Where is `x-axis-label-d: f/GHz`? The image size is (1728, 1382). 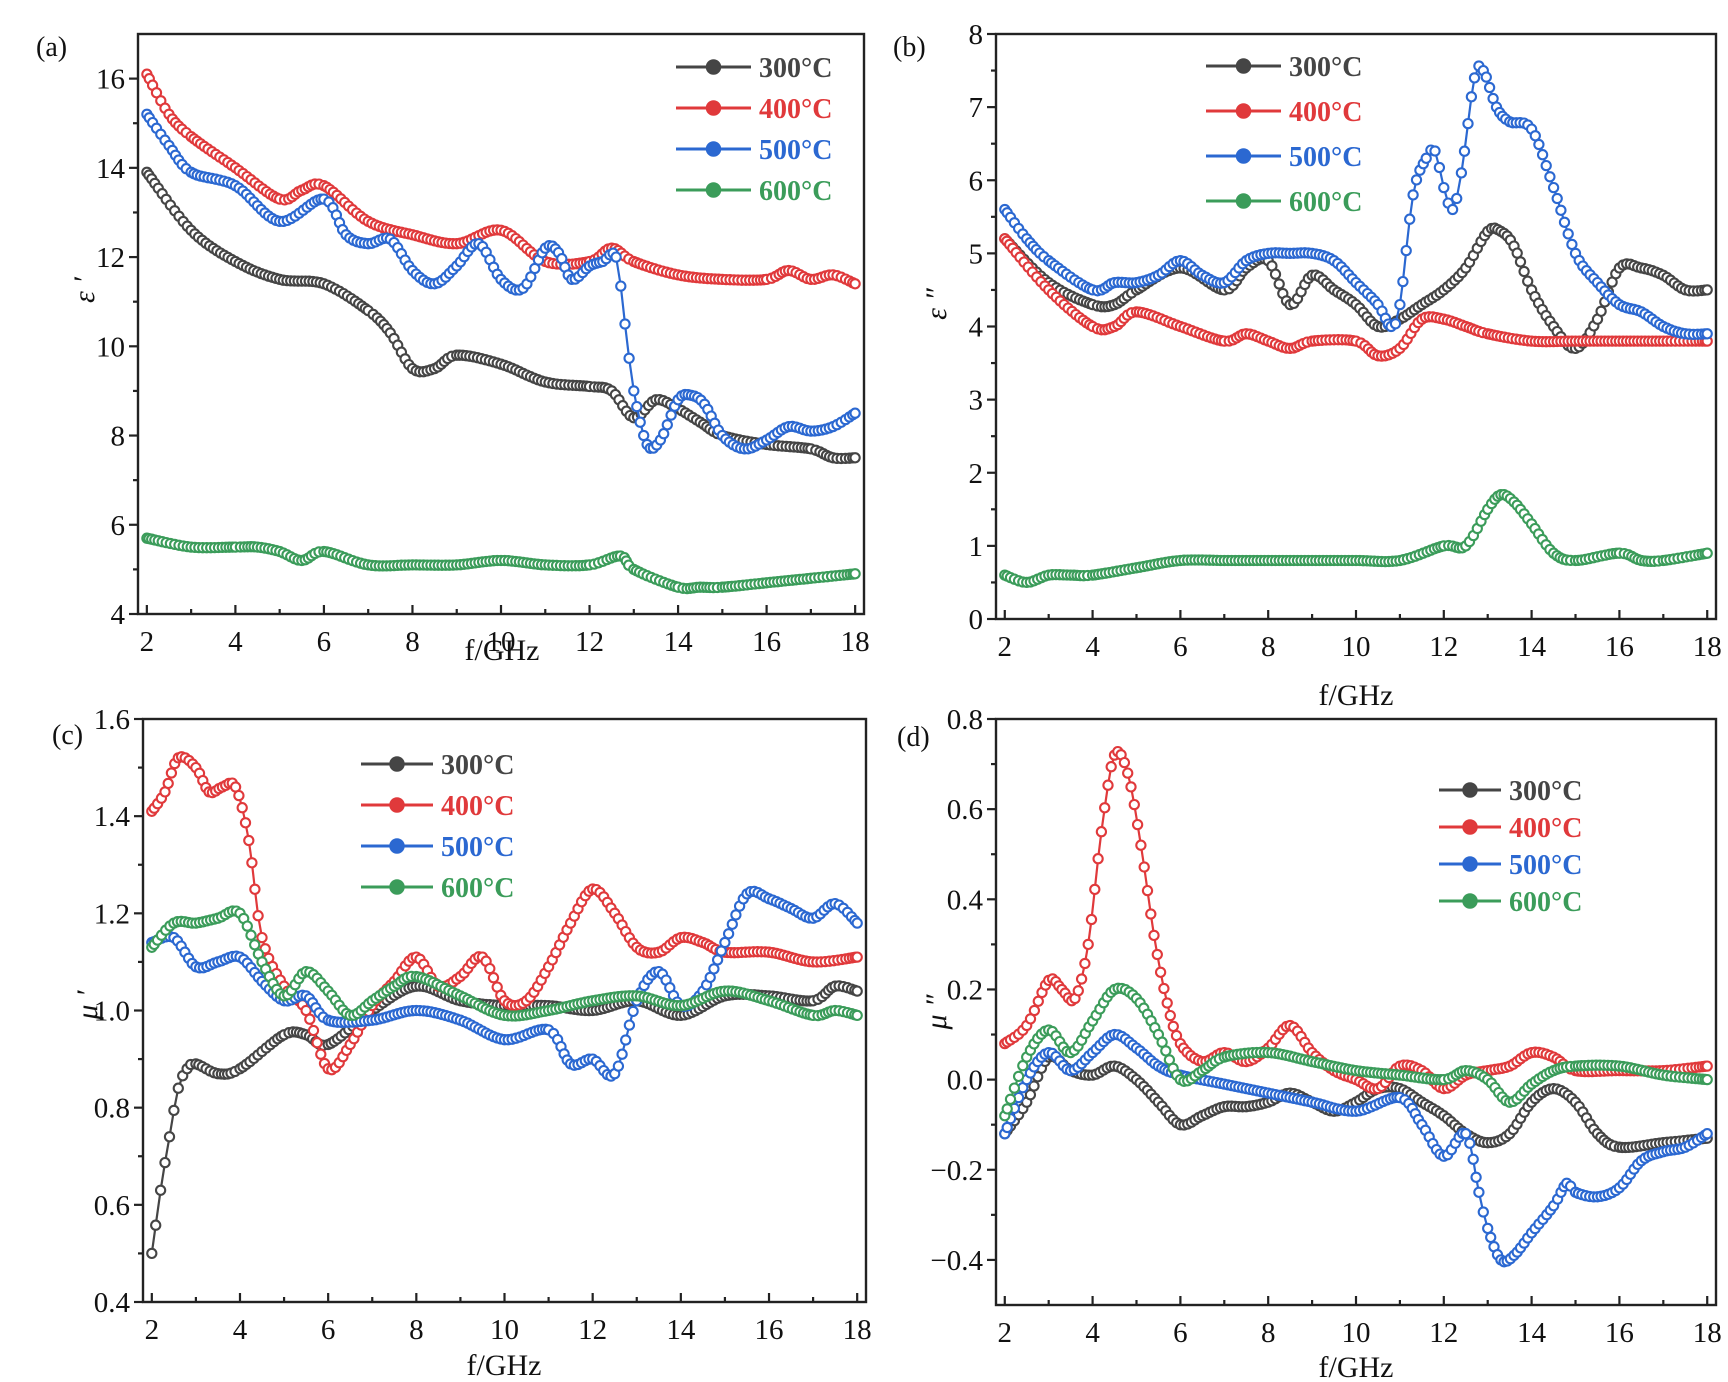
x-axis-label-d: f/GHz is located at coordinates (1356, 1366).